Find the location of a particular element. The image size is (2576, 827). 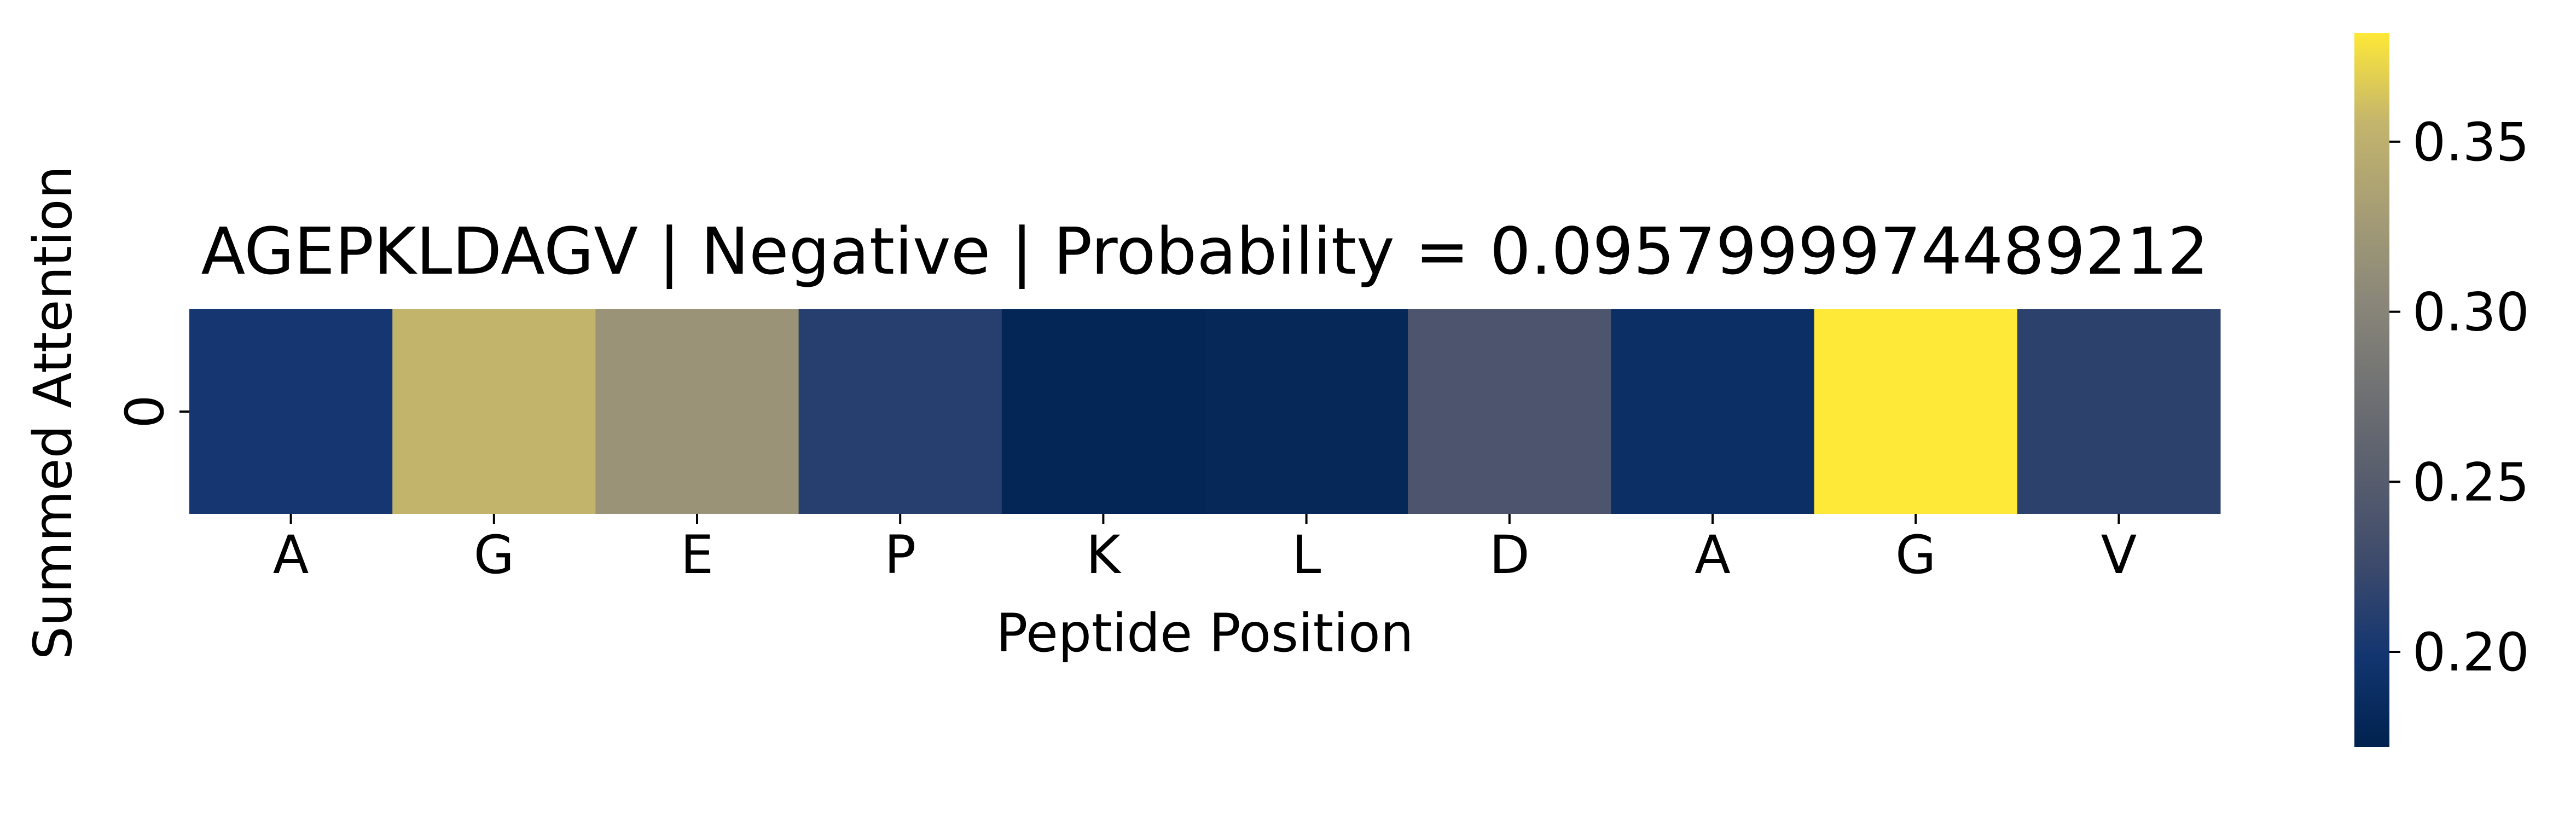

x-tick-label: P is located at coordinates (900, 555).